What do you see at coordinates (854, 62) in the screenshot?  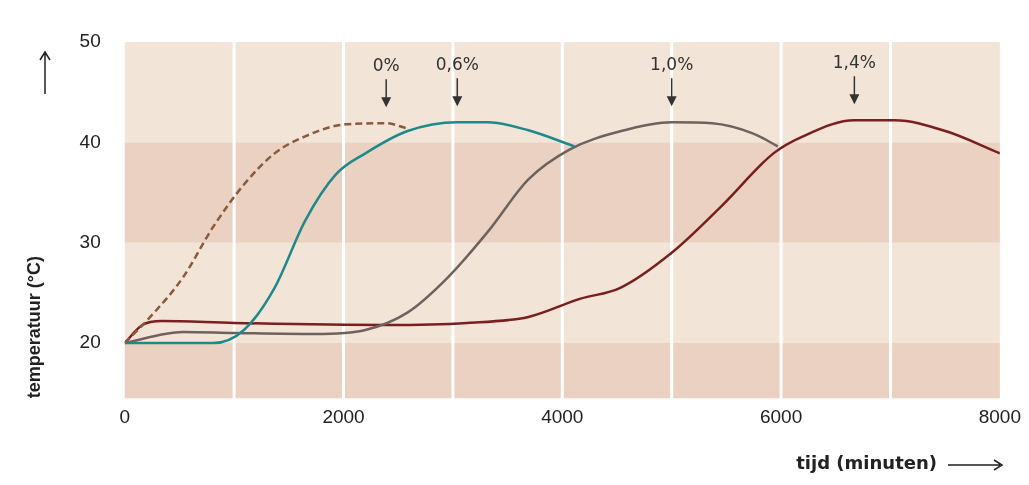 I see `annotation: 1,4%` at bounding box center [854, 62].